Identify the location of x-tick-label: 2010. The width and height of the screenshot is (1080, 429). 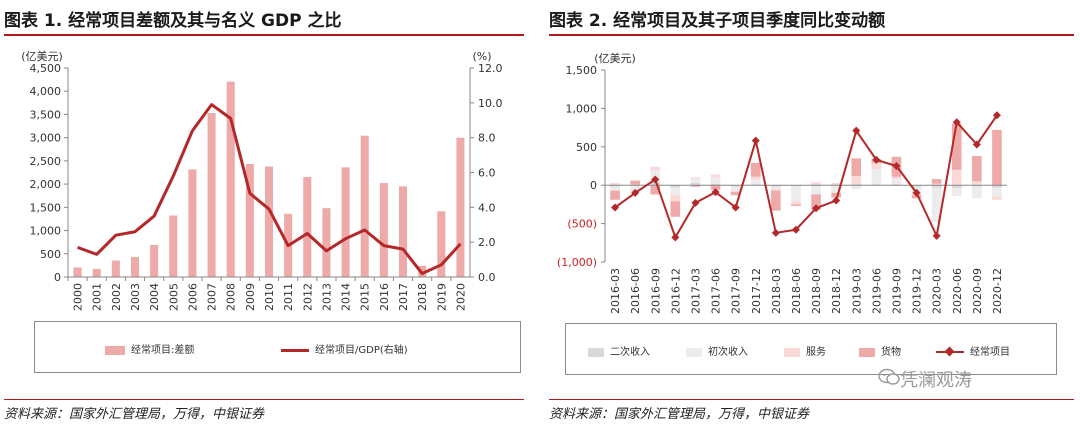
(269, 297).